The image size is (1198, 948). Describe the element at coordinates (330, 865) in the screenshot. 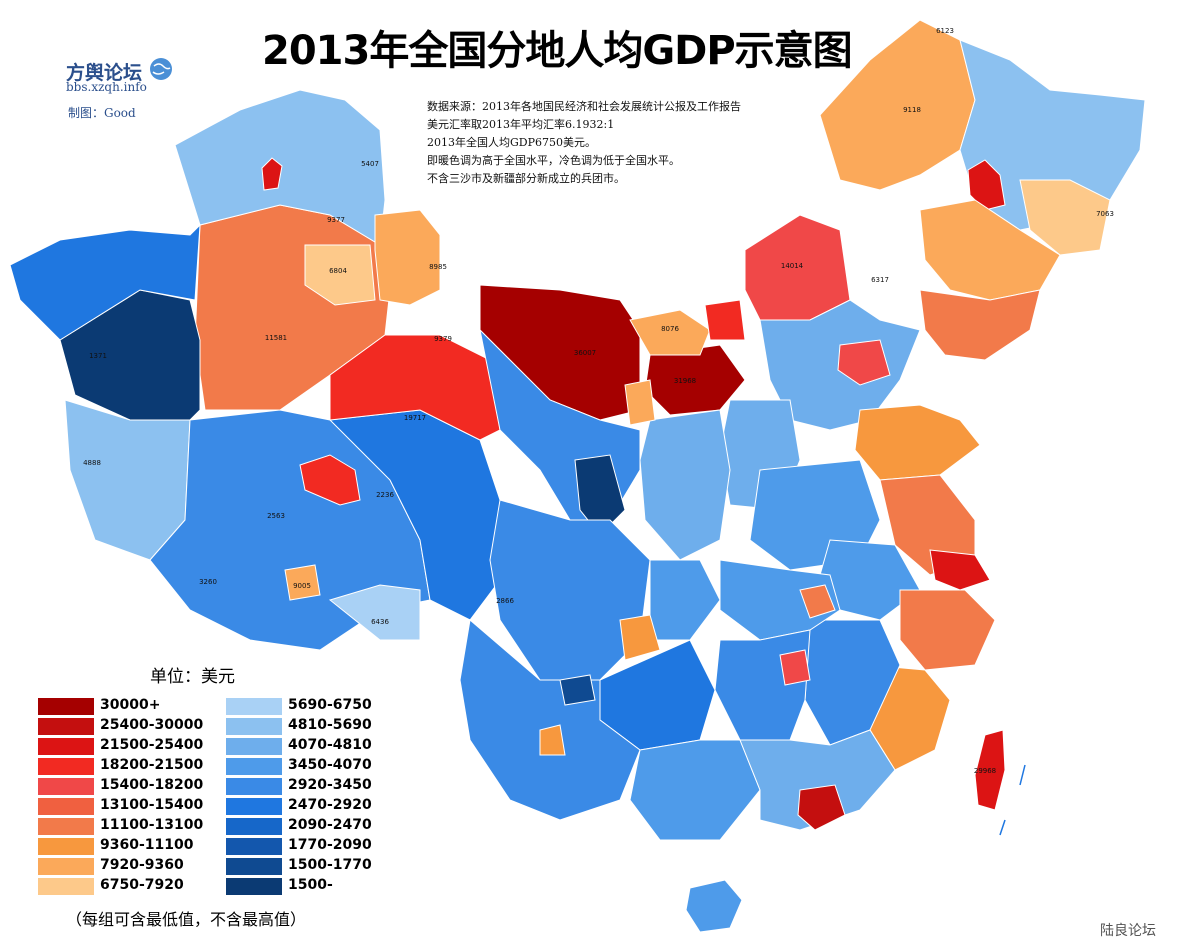

I see `legend-label: 1500-1770` at that location.